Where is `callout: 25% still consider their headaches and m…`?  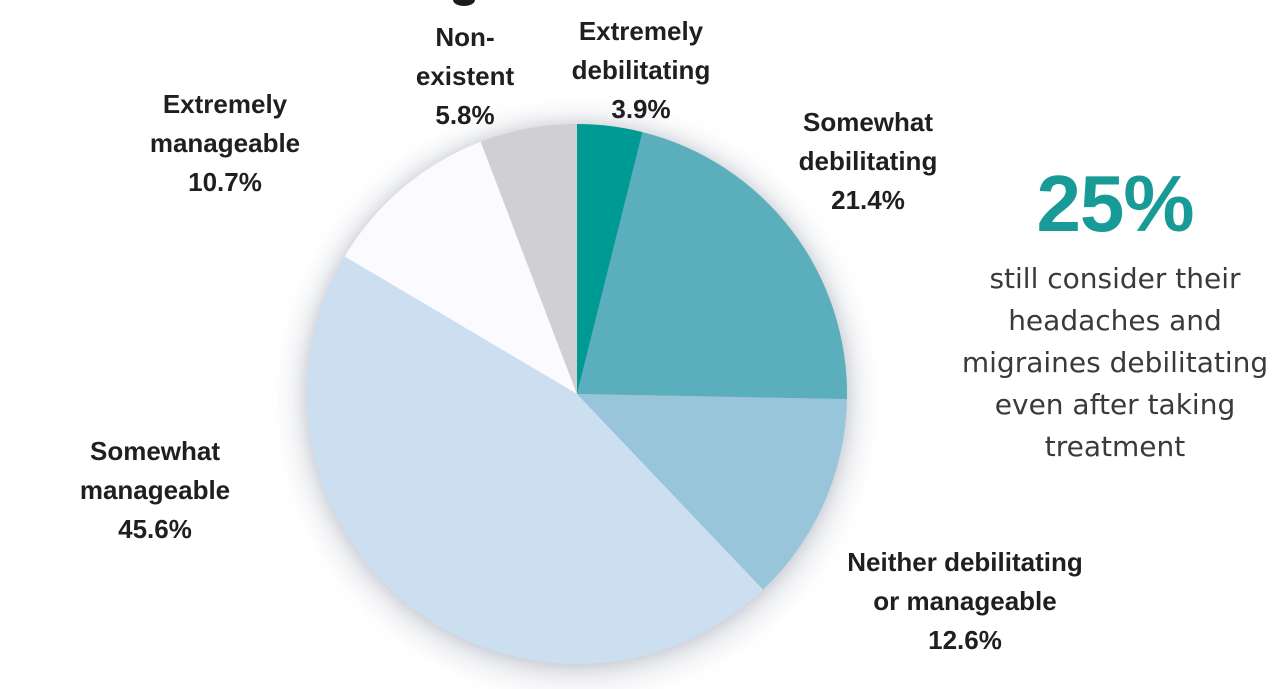
callout: 25% still consider their headaches and m… is located at coordinates (1115, 313).